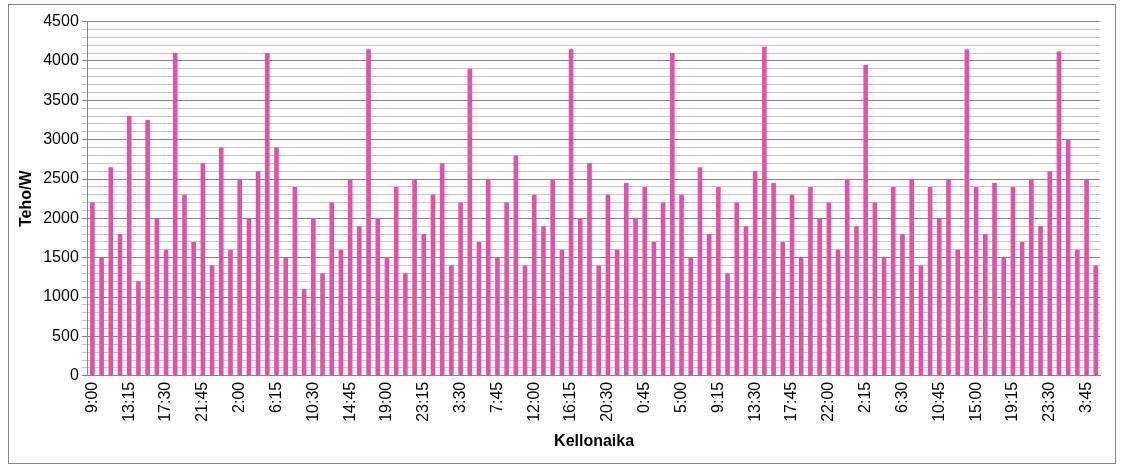 The width and height of the screenshot is (1122, 468). I want to click on y-tick-label: 500, so click(65, 335).